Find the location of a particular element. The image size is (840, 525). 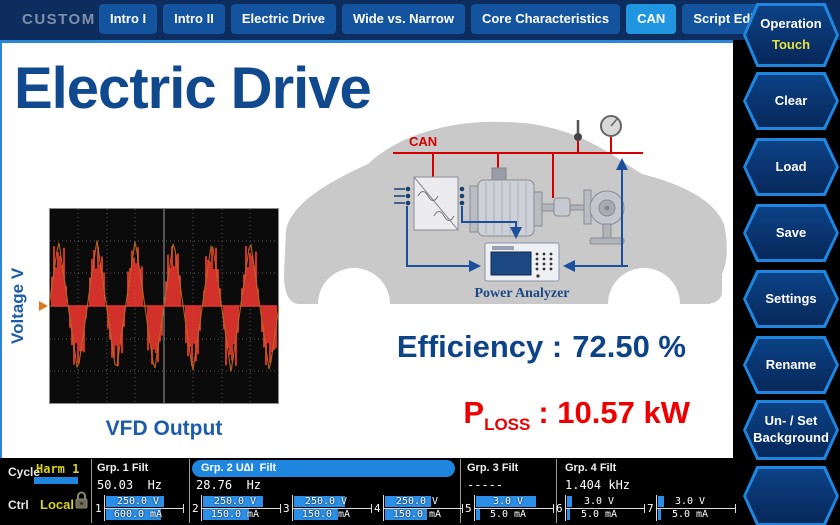

page-title: Electric Drive is located at coordinates (193, 88).